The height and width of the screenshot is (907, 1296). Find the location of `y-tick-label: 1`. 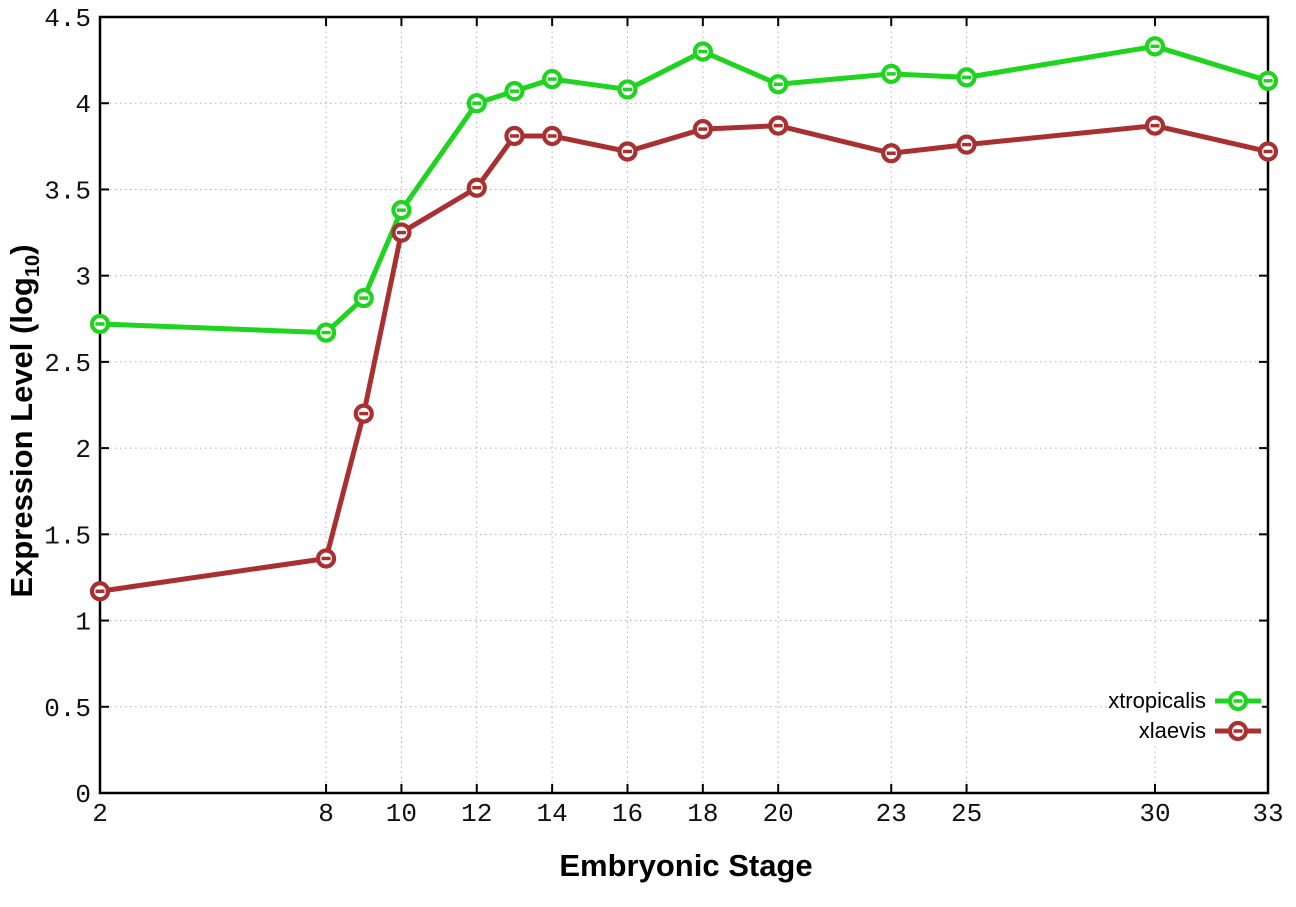

y-tick-label: 1 is located at coordinates (83, 623).